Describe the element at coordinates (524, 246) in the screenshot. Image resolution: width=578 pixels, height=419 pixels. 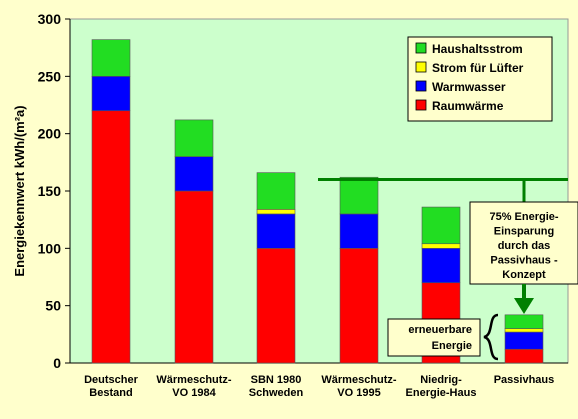
I see `savings-annotation-text: durch das` at that location.